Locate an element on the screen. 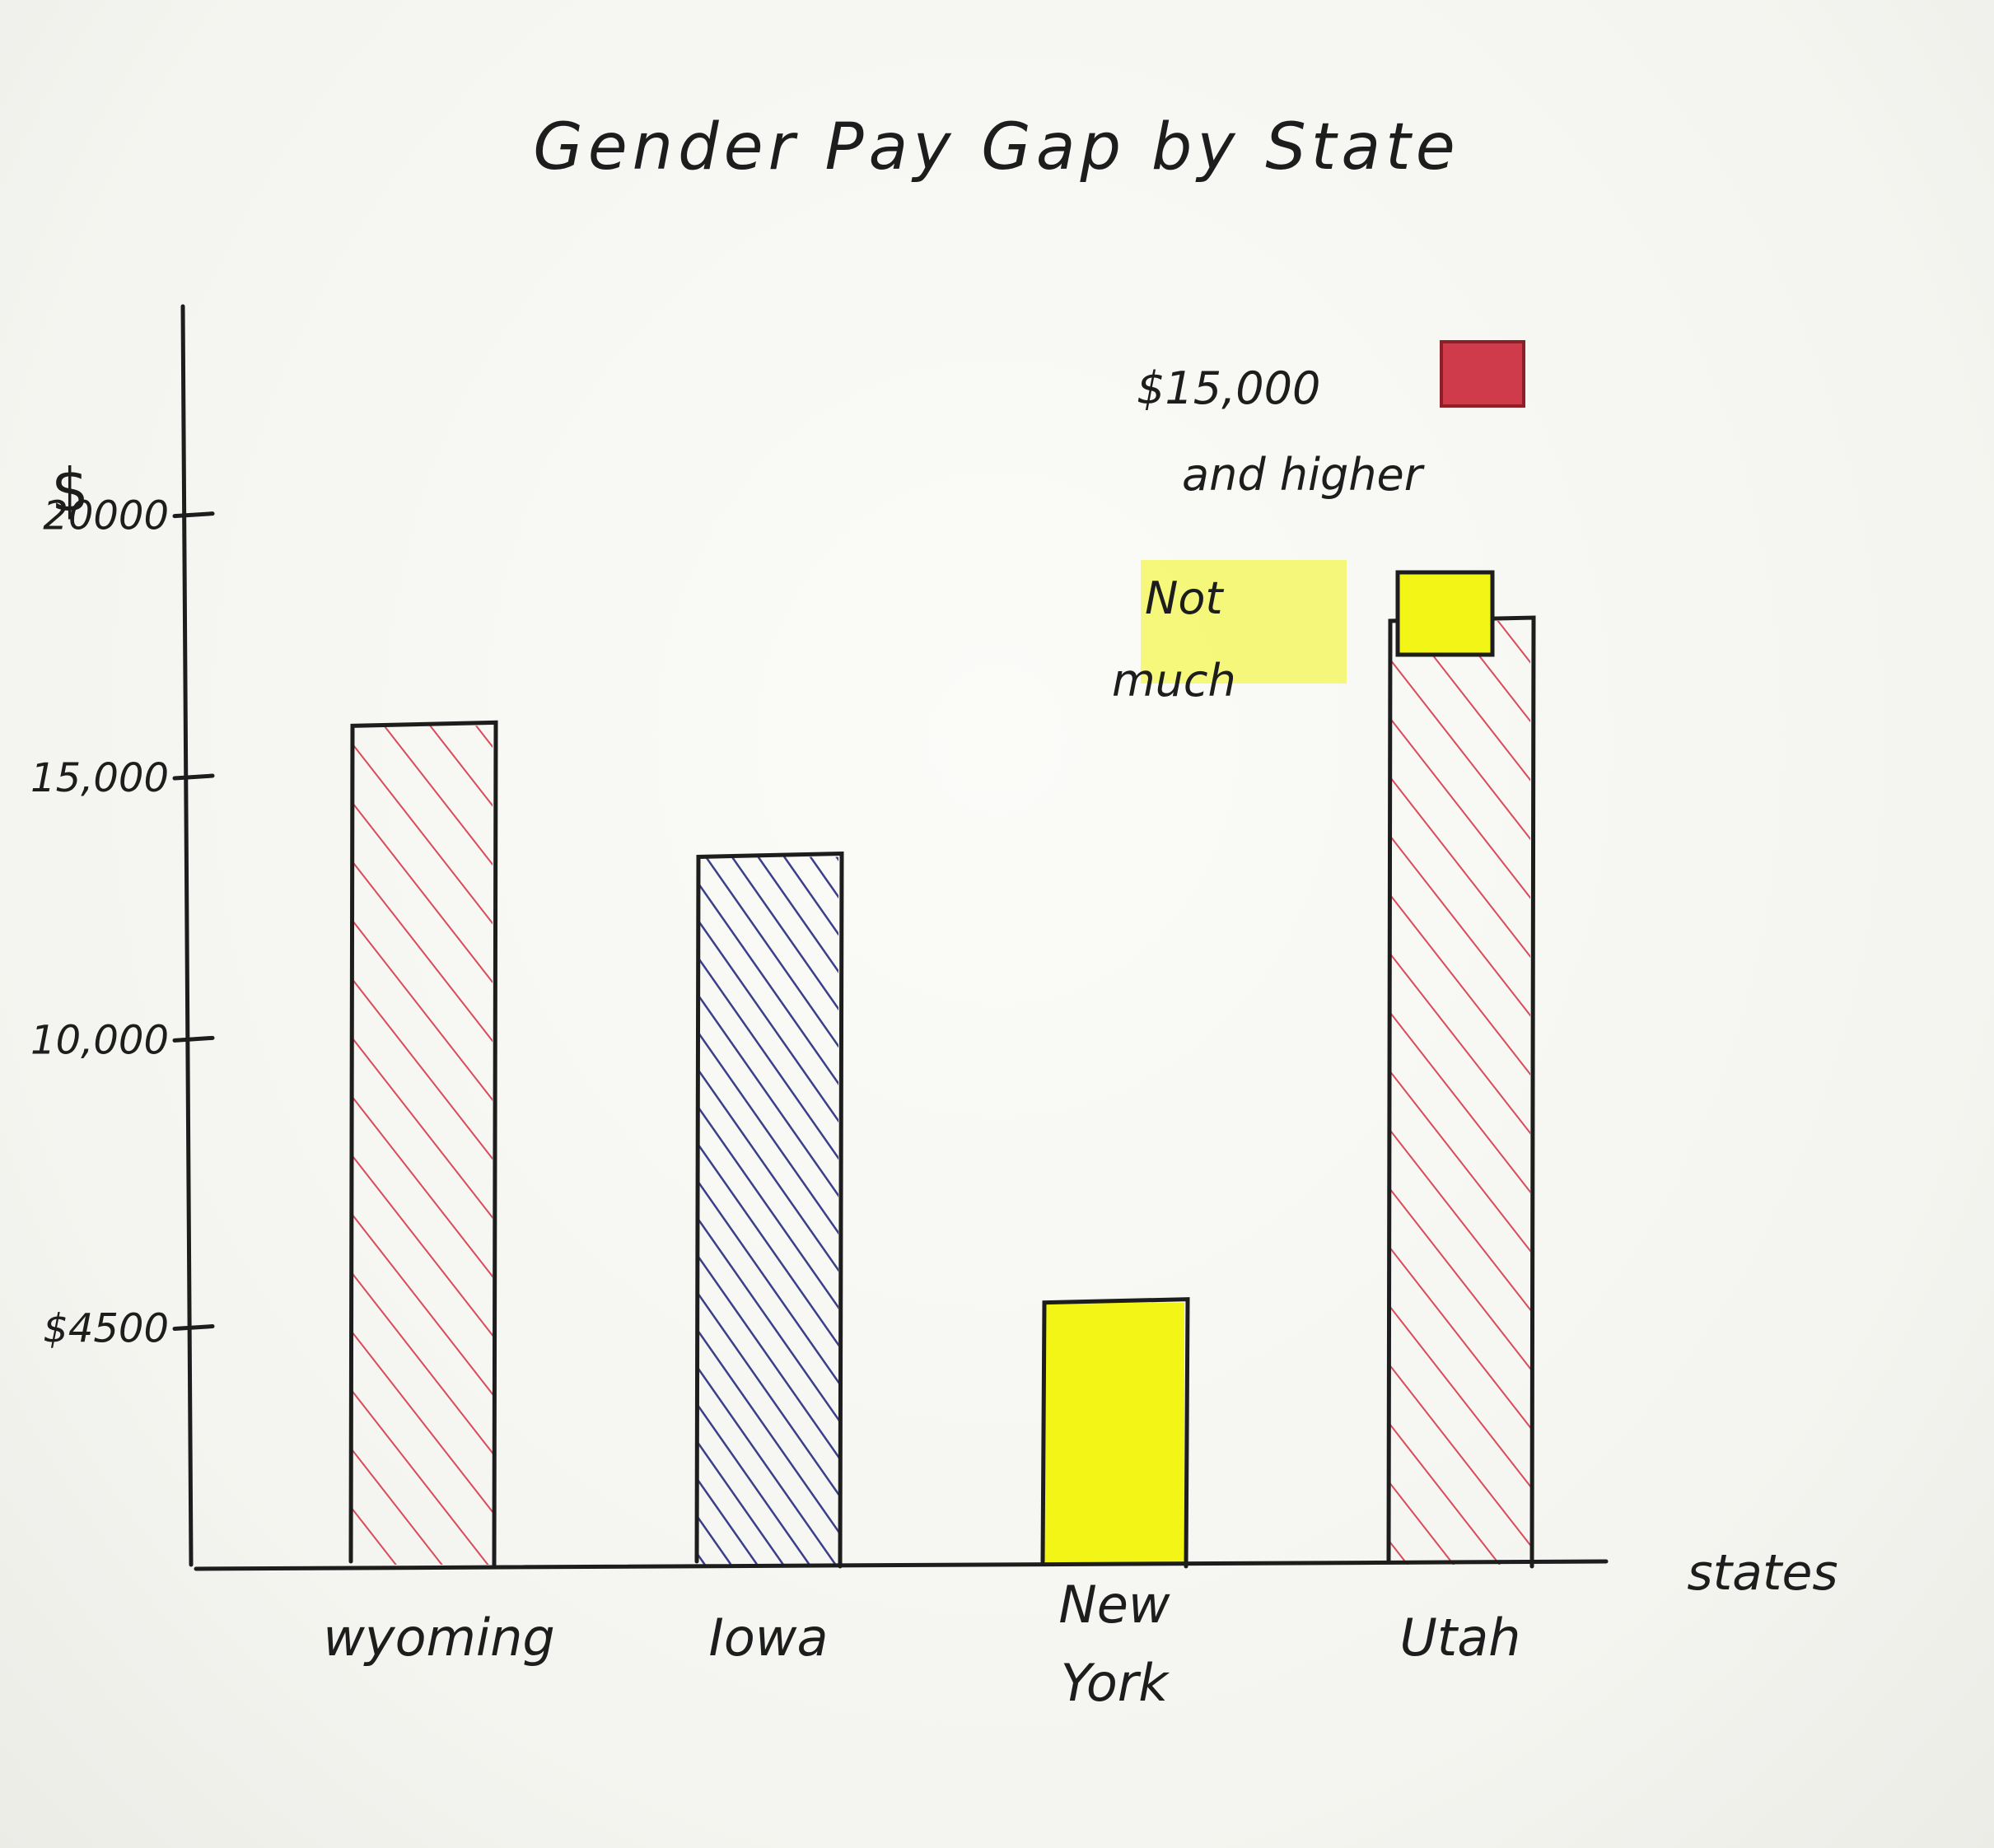  legend-label-high-line-0: $15,000 is located at coordinates (1228, 388).